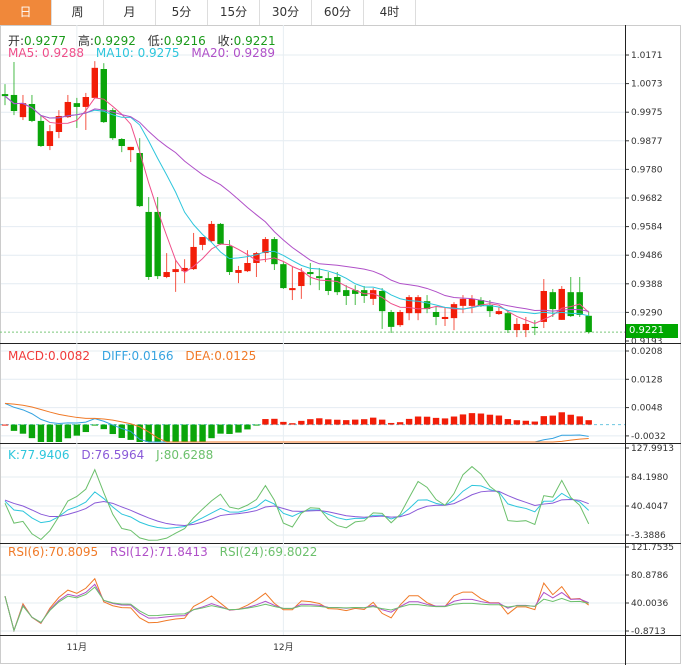 This screenshot has height=665, width=681. What do you see at coordinates (647, 342) in the screenshot?
I see `y-tick-label: 0.9193` at bounding box center [647, 342].